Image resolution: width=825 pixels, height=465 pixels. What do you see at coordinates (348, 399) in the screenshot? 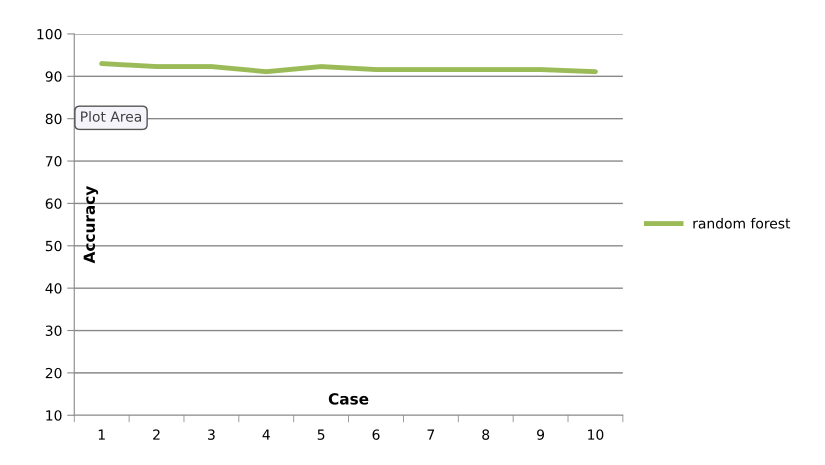
I see `x-axis-title: Case` at bounding box center [348, 399].